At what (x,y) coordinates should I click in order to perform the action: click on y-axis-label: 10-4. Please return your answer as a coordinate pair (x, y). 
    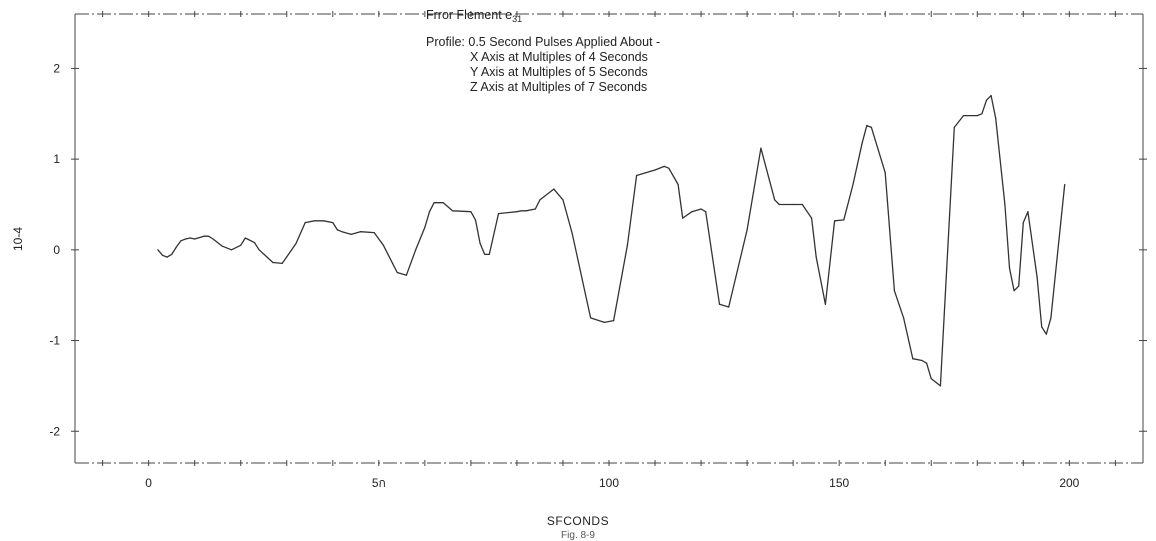
    Looking at the image, I should click on (18, 239).